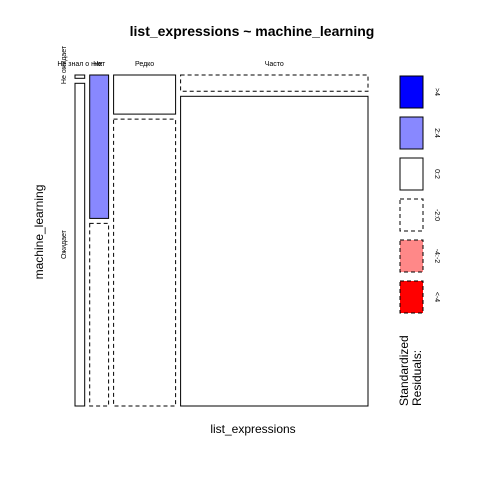 Image resolution: width=480 pixels, height=480 pixels. What do you see at coordinates (252, 429) in the screenshot?
I see `x-axis-title: list_expressions` at bounding box center [252, 429].